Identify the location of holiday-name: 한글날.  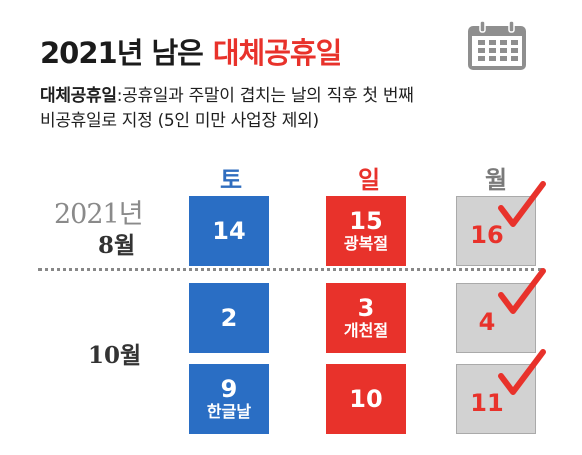
(229, 411).